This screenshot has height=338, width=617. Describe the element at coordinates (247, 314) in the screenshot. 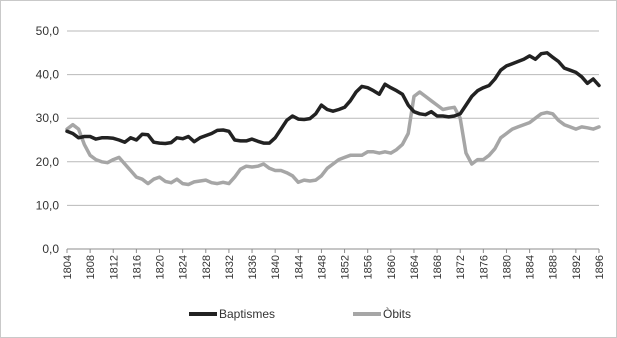

I see `legend-label: Baptismes` at that location.